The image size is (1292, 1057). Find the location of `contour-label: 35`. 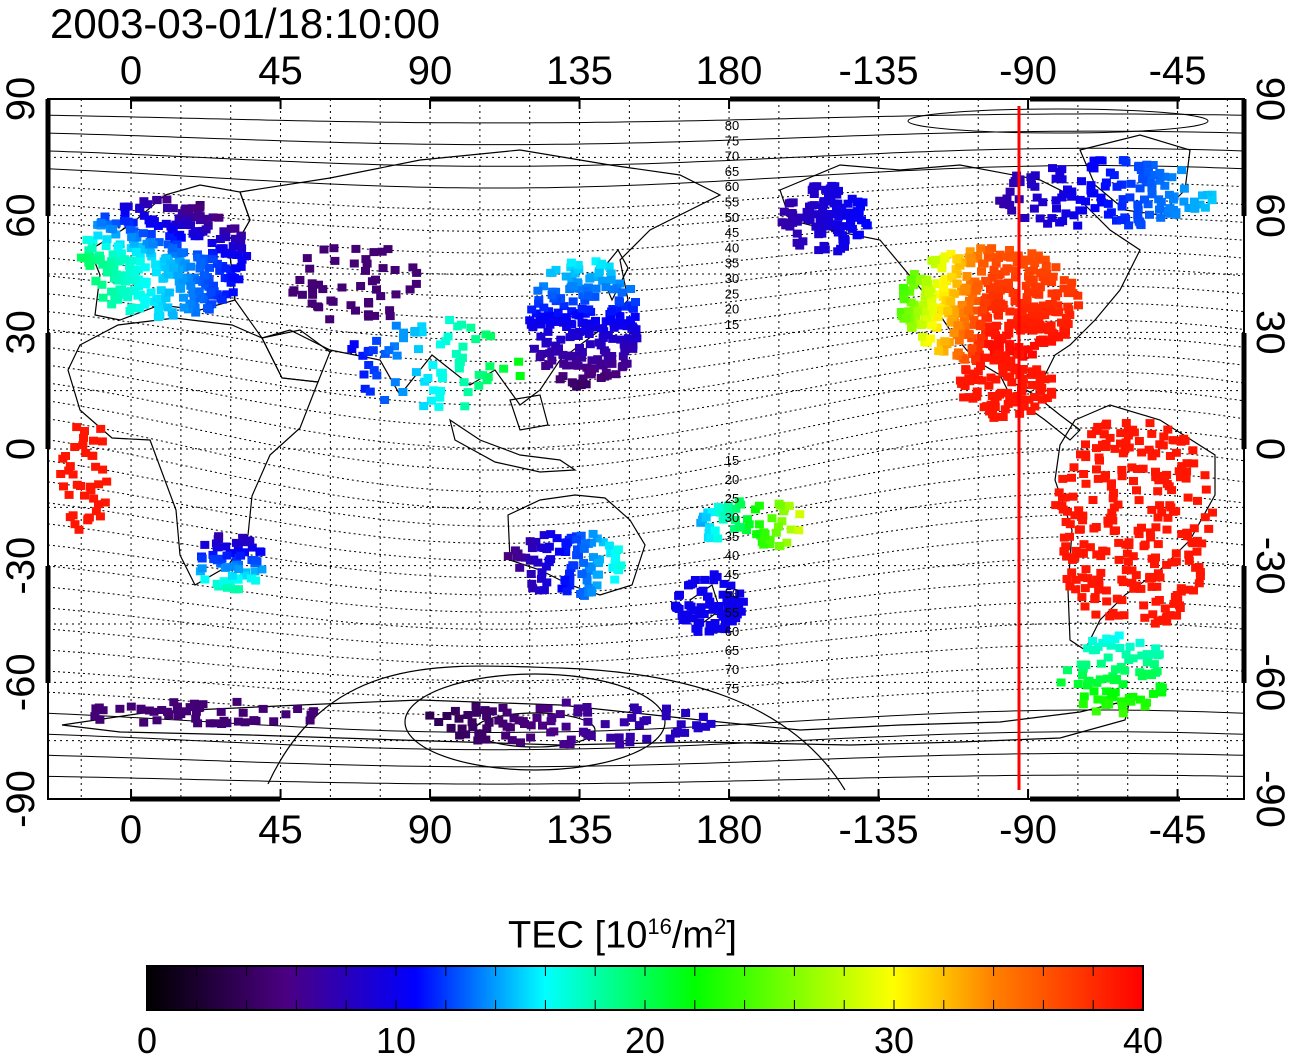

contour-label: 35 is located at coordinates (732, 536).